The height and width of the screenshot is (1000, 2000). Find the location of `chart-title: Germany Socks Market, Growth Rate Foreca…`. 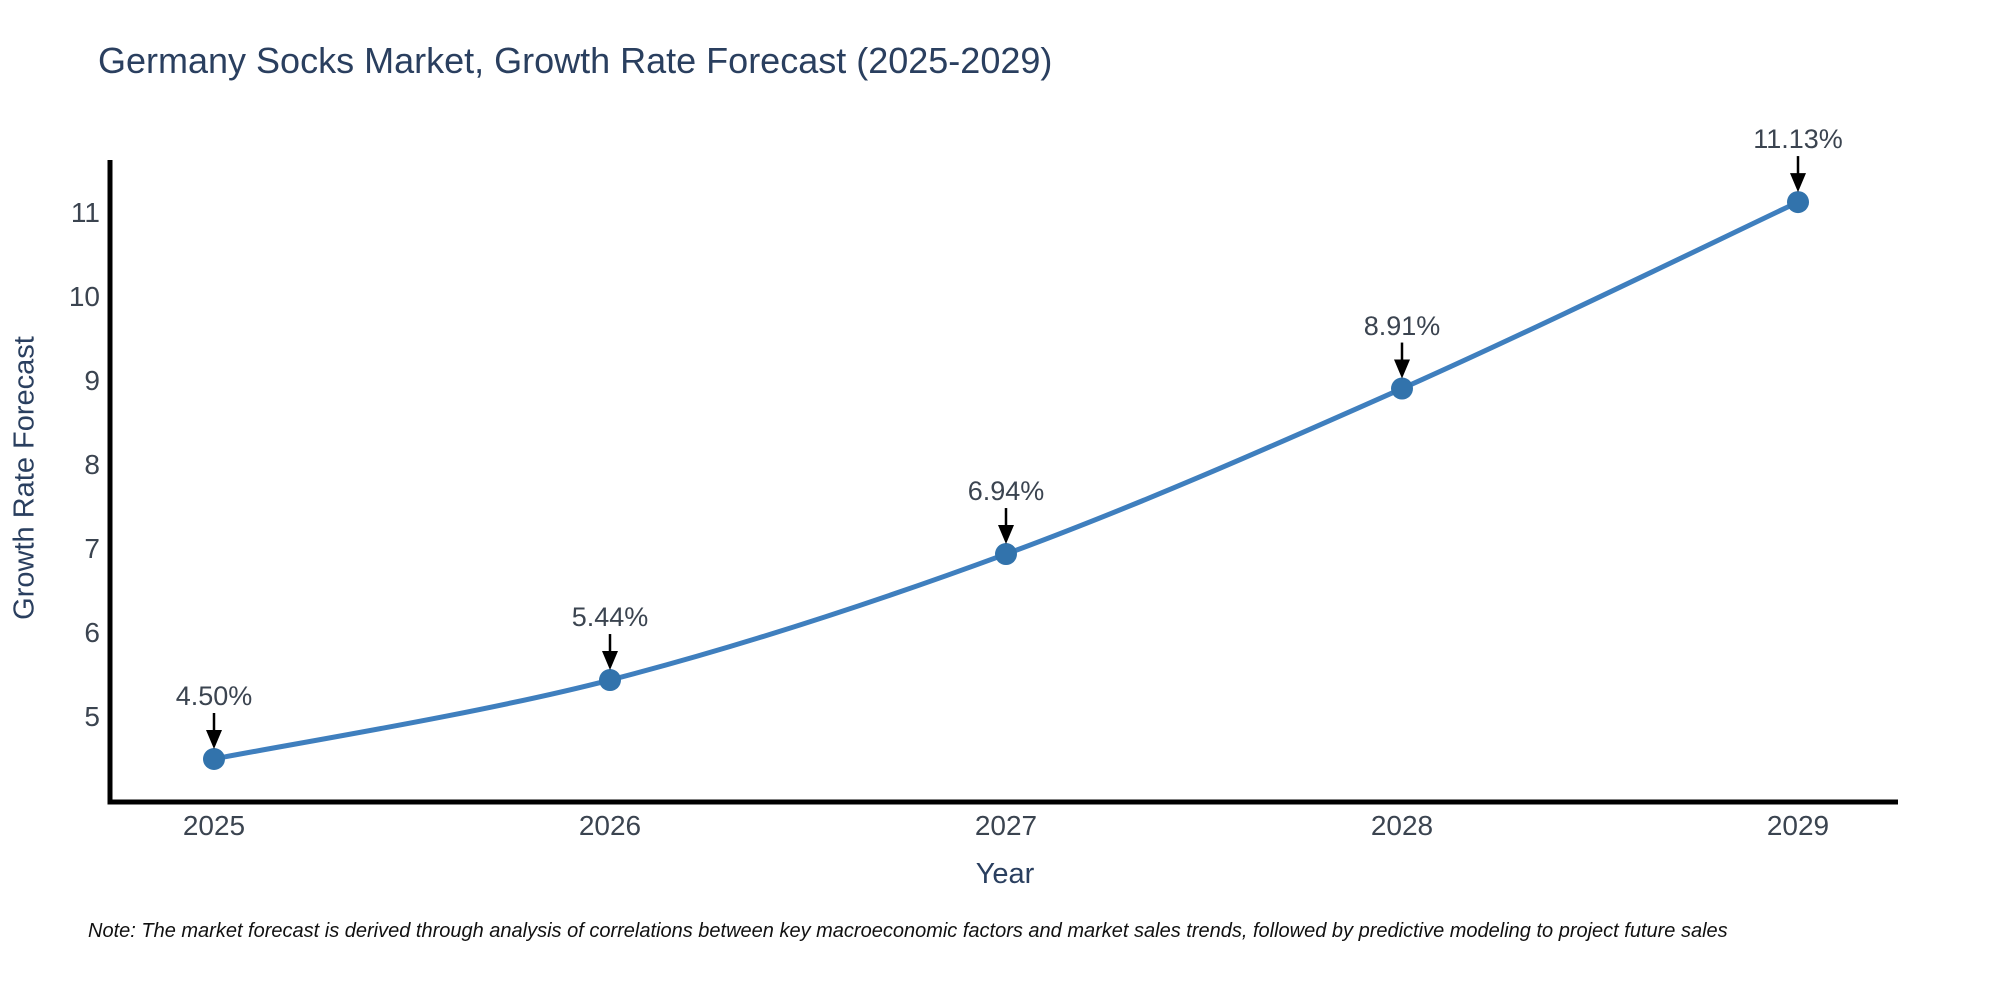

chart-title: Germany Socks Market, Growth Rate Foreca… is located at coordinates (575, 60).